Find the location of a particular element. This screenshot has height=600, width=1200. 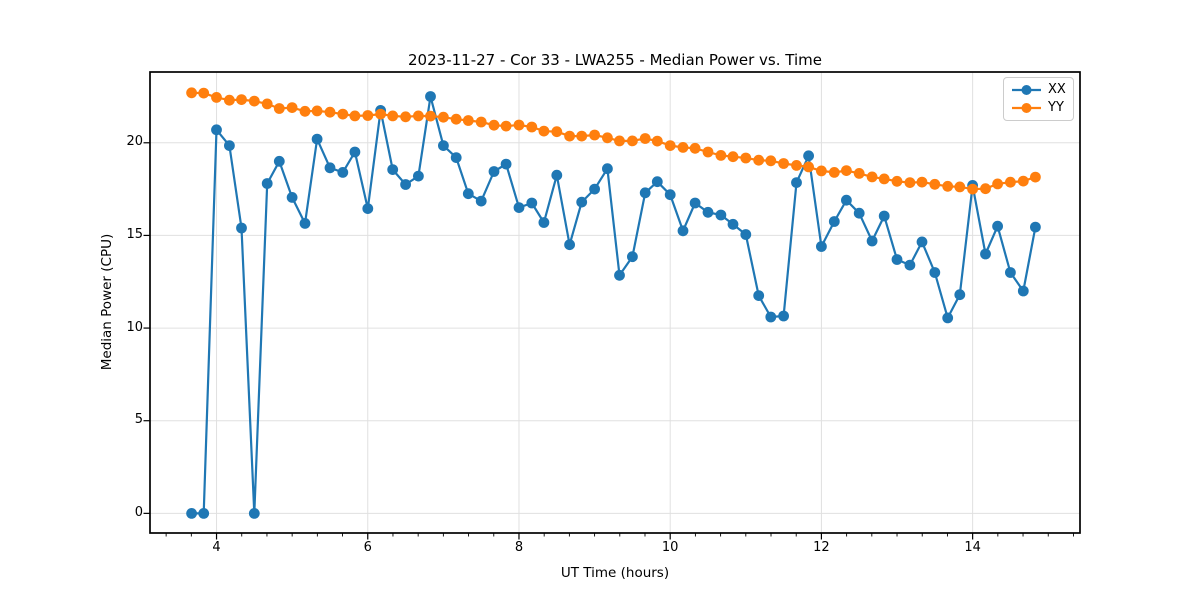

y-tick-label: 0 is located at coordinates (138, 512).